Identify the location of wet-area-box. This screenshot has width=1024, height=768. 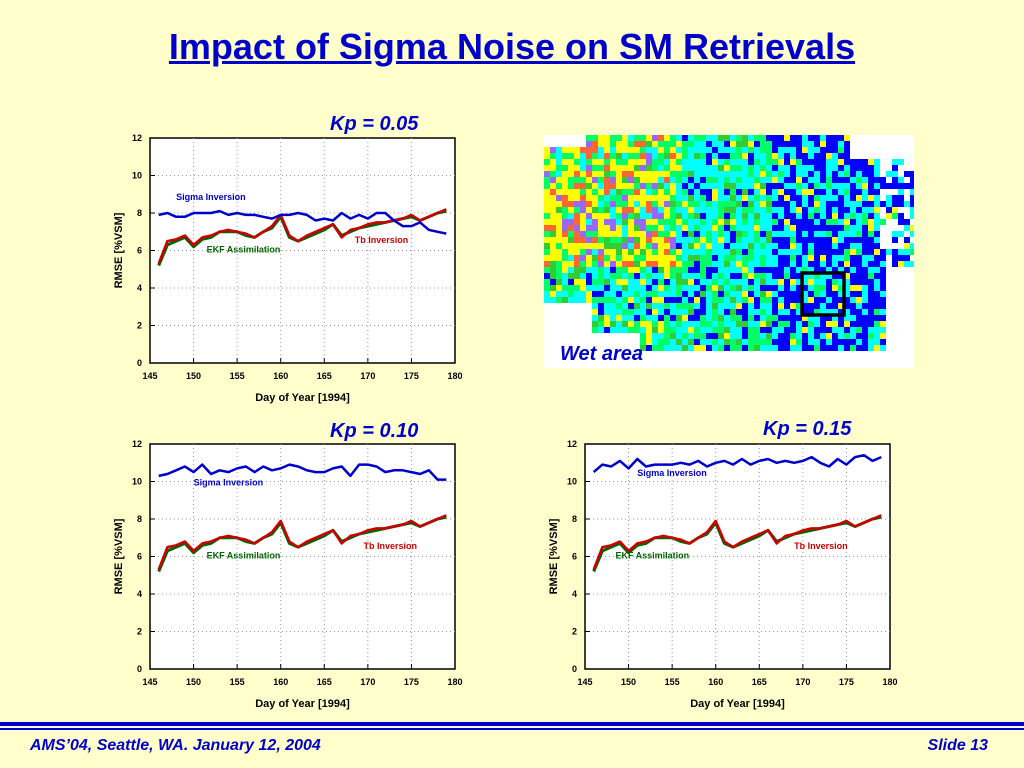
(823, 294).